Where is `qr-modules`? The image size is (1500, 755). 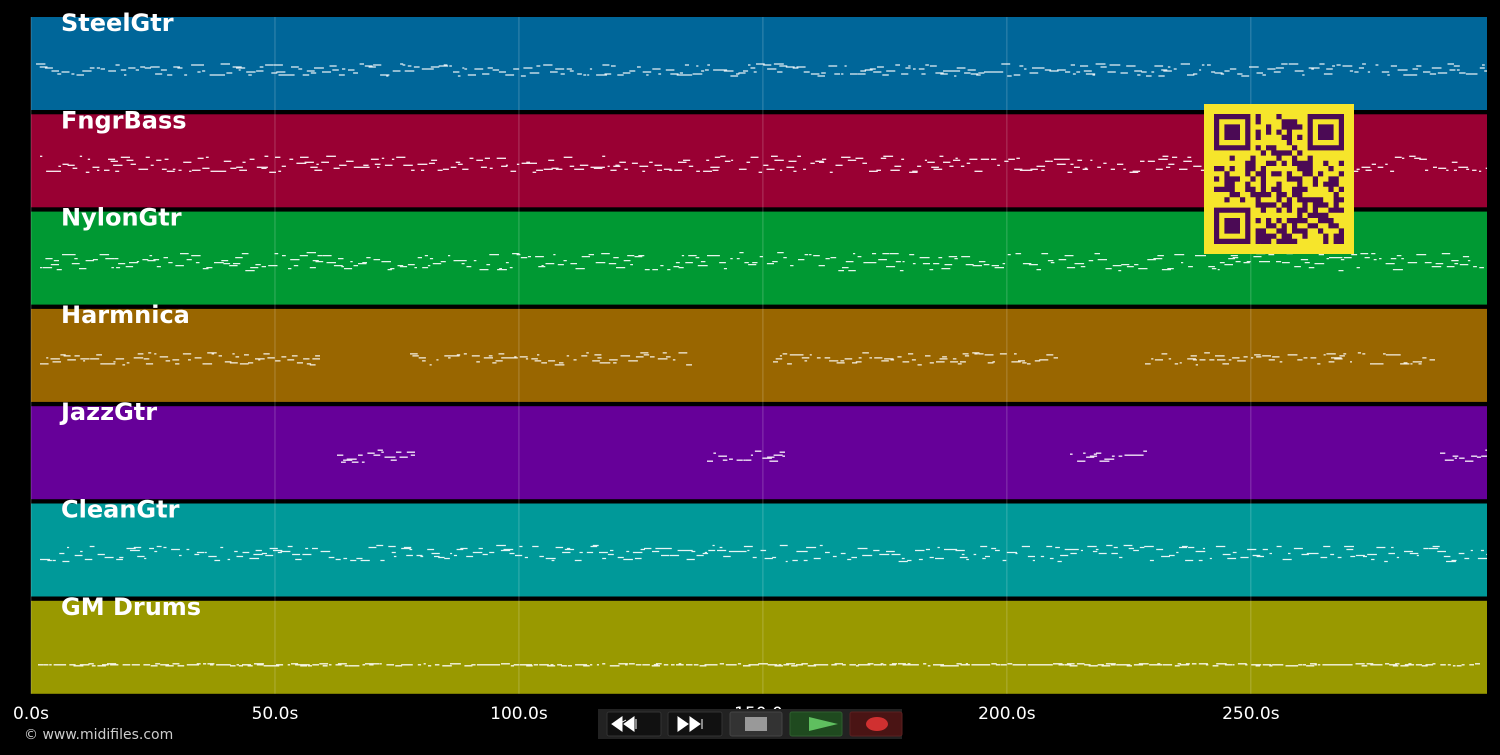
qr-modules is located at coordinates (1279, 179).